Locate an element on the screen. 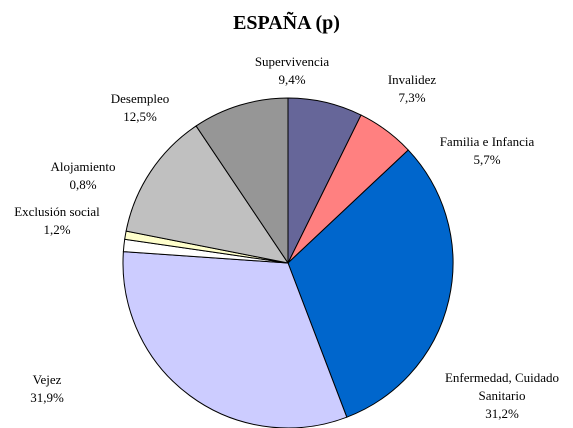  value-label: 5,7% is located at coordinates (487, 159).